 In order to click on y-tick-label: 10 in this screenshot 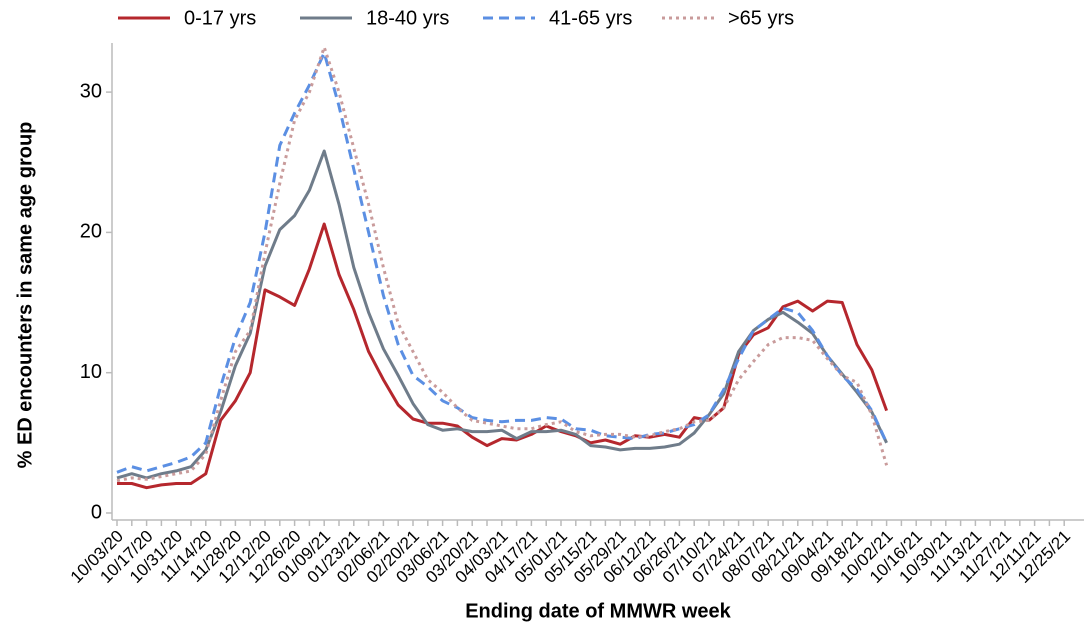, I will do `click(91, 372)`.